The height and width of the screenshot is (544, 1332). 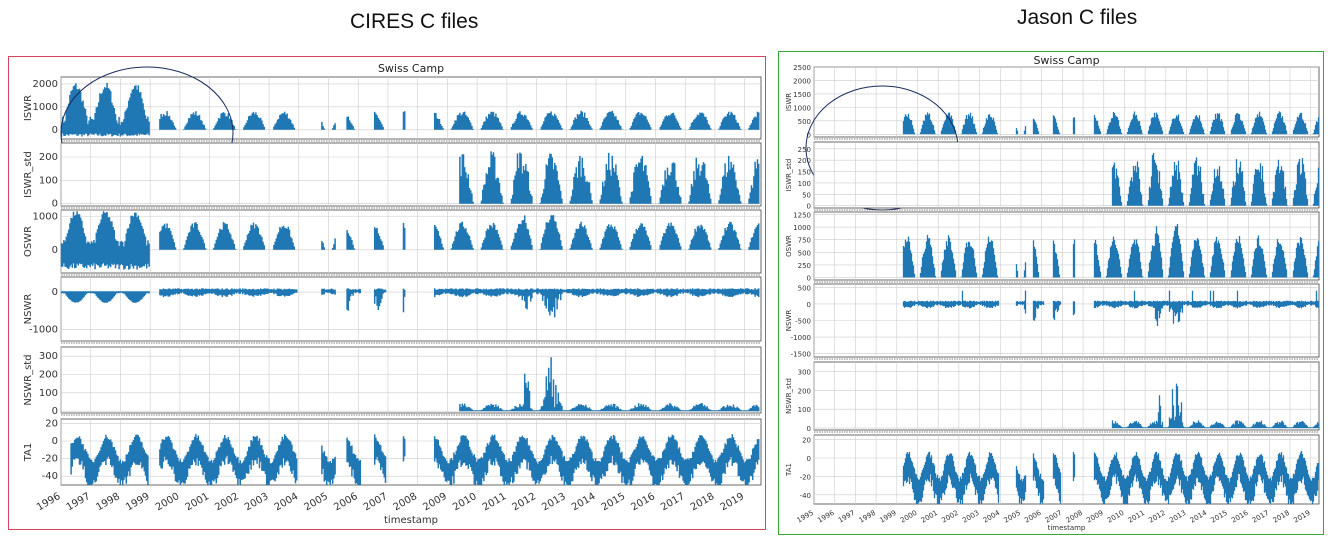 I want to click on y-axis-label: NSWR, so click(x=28, y=309).